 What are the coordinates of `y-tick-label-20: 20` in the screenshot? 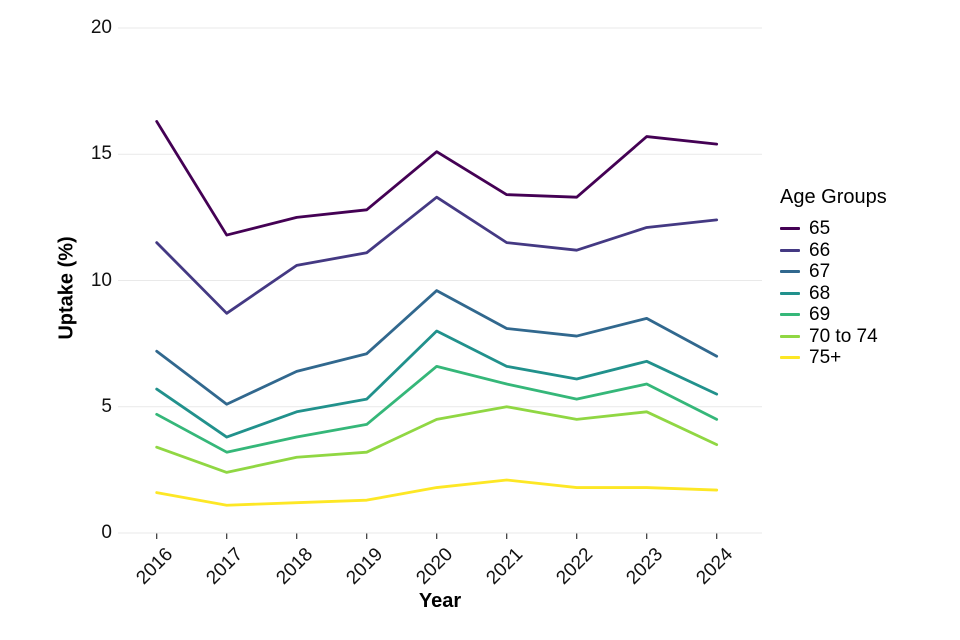 It's located at (101, 27).